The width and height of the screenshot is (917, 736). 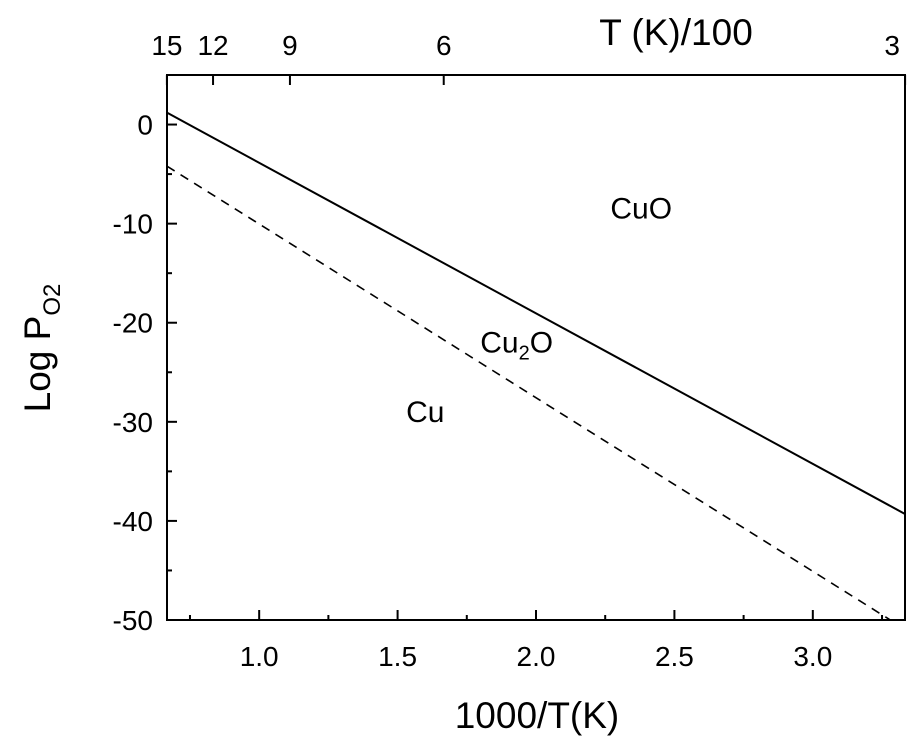 What do you see at coordinates (166, 45) in the screenshot?
I see `top-tick-label: 15` at bounding box center [166, 45].